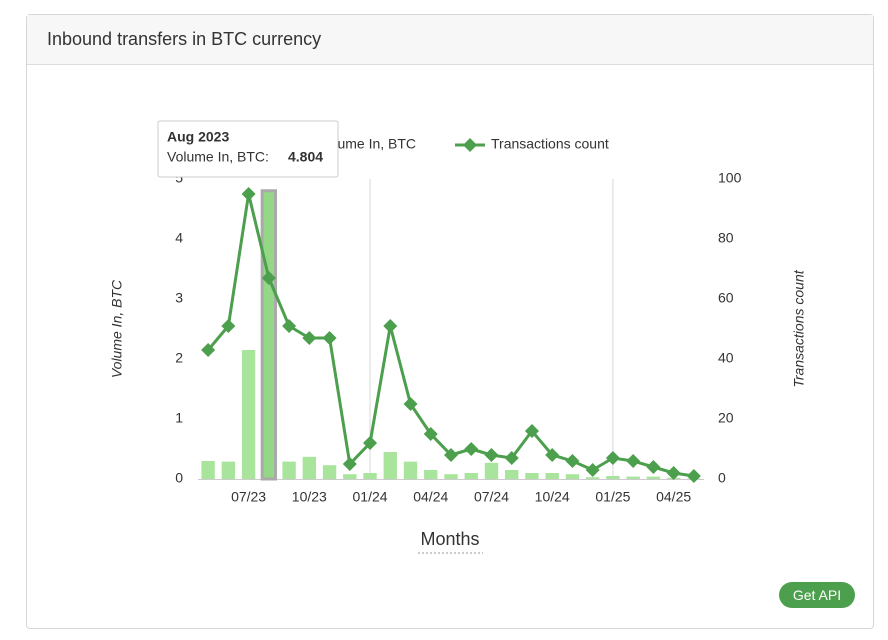 The image size is (888, 640). I want to click on y-tick-label: 5, so click(179, 178).